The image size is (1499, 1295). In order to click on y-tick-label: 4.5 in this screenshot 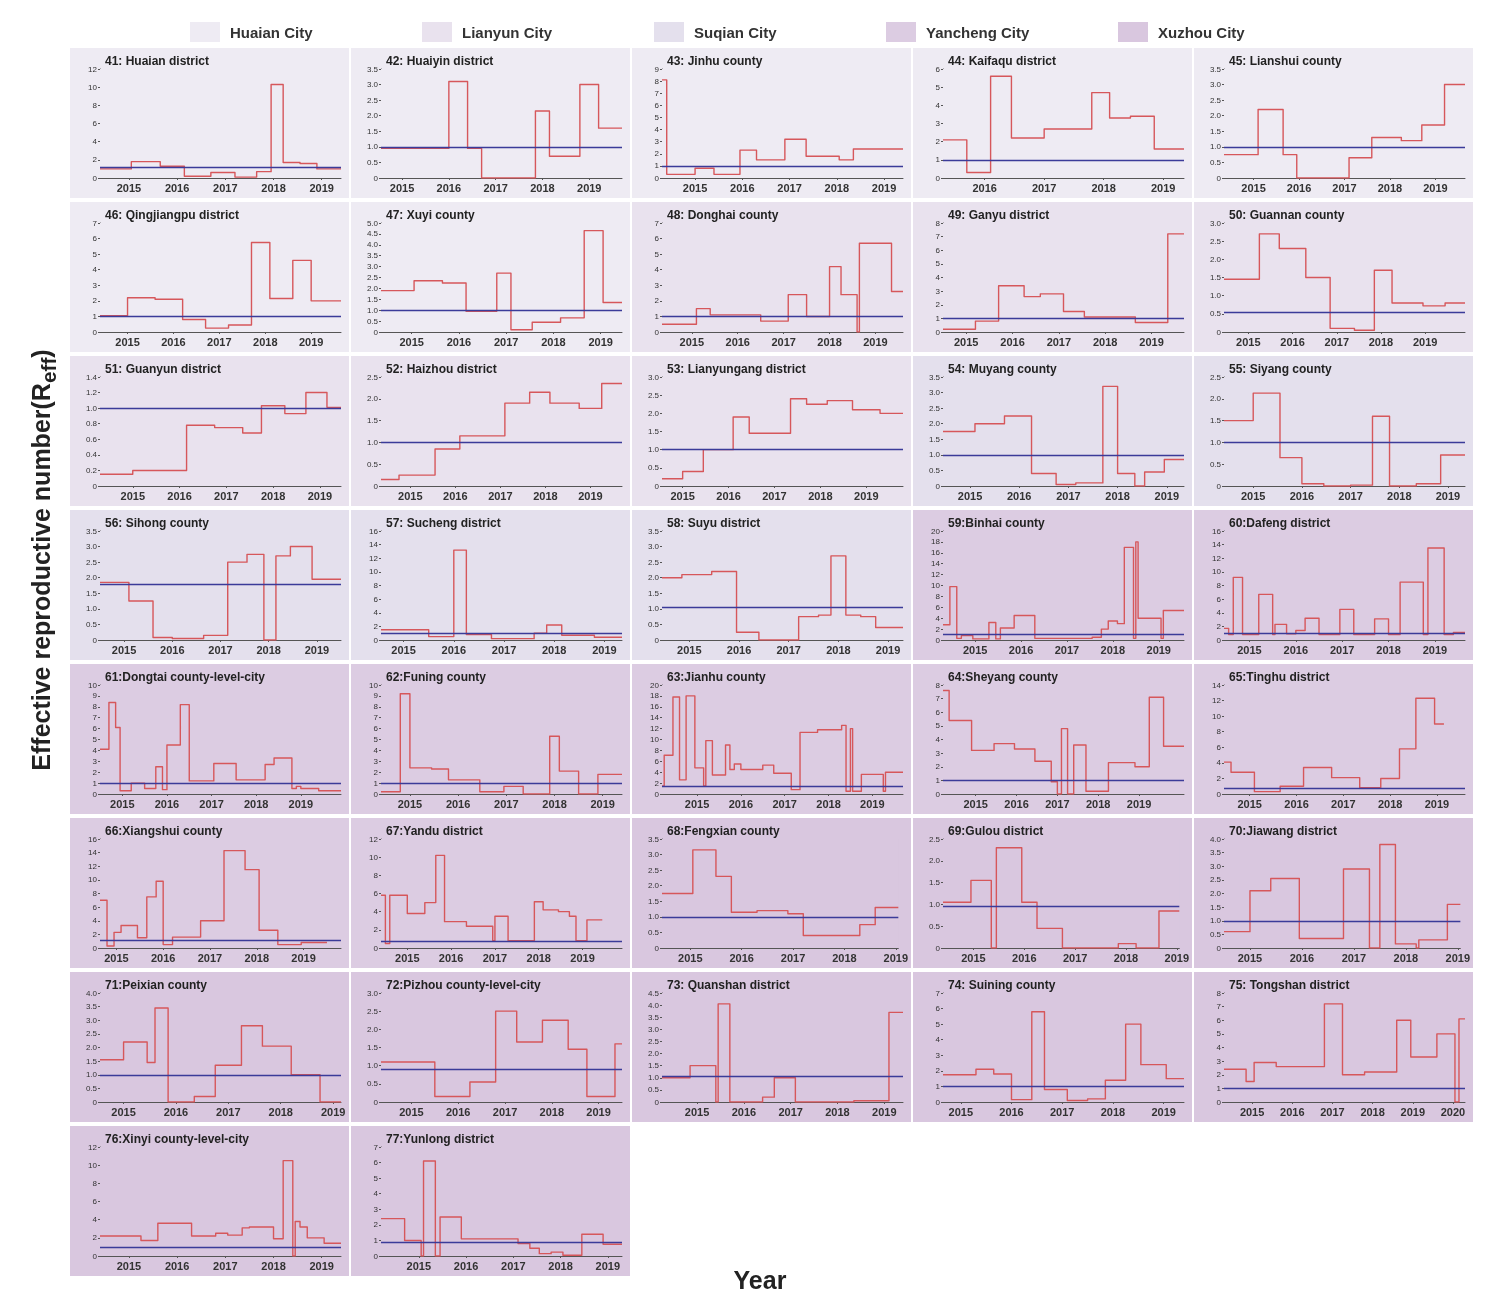, I will do `click(653, 993)`.